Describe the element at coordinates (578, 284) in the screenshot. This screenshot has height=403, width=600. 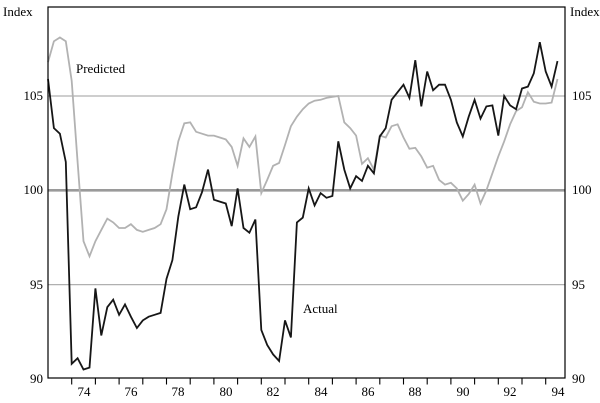
I see `y-tick-label-right-95: 95` at that location.